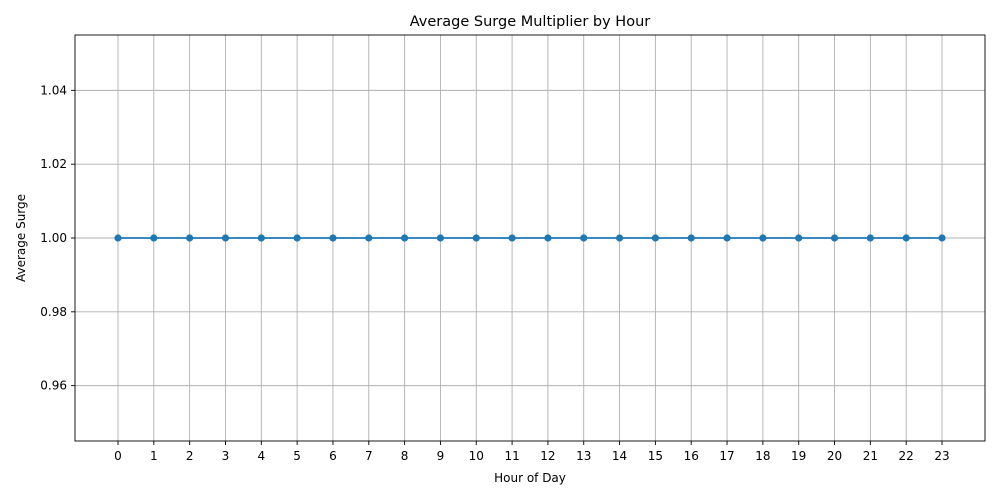 The width and height of the screenshot is (1000, 500). Describe the element at coordinates (906, 456) in the screenshot. I see `x-tick-label: 22` at that location.